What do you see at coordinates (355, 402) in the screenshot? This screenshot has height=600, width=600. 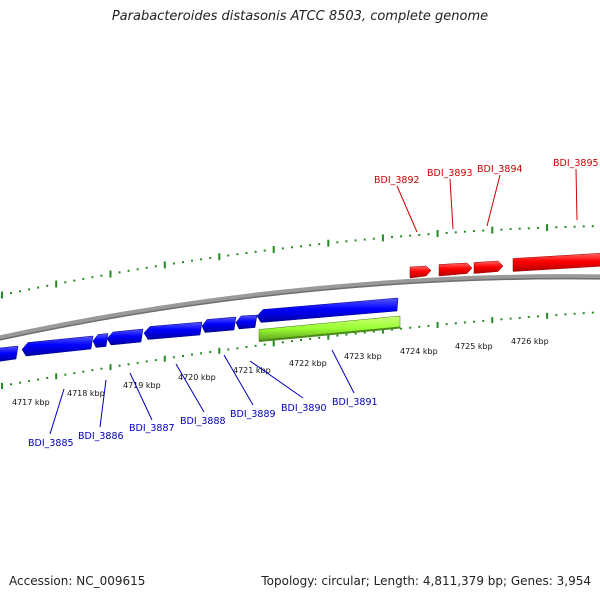 I see `gene-label-bdi-3891: BDI_3891` at bounding box center [355, 402].